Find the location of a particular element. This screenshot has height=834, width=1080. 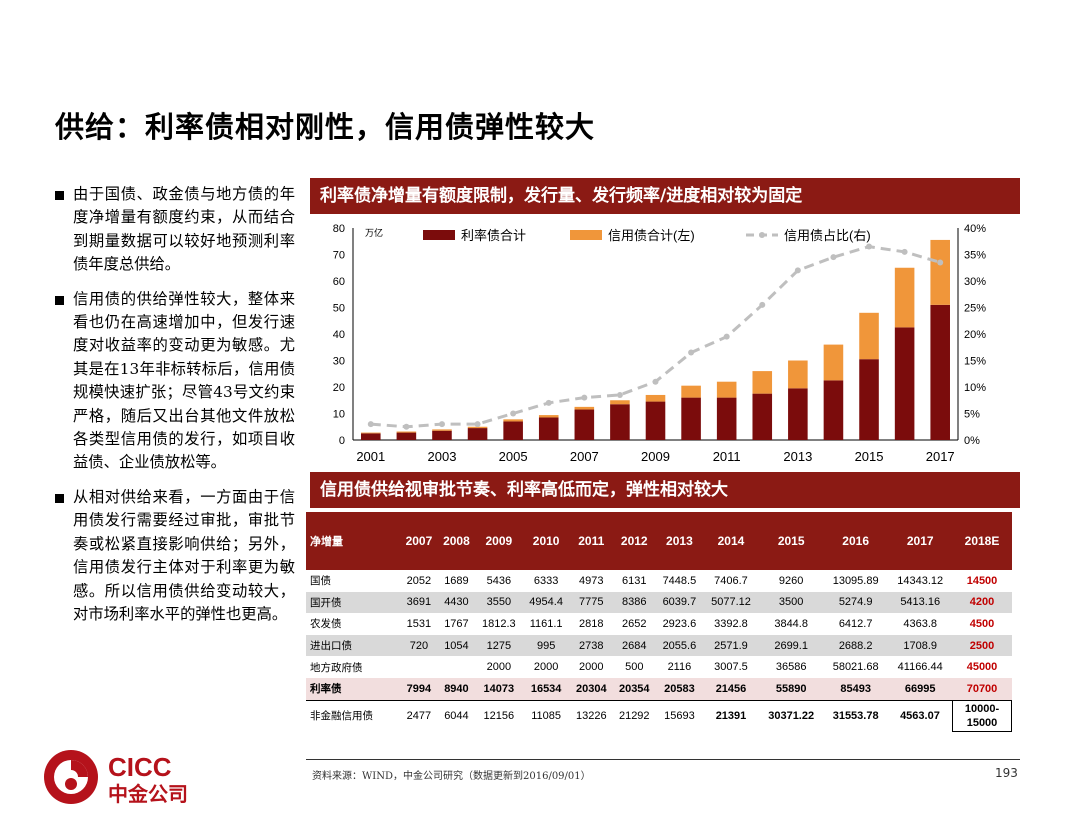

table-cell: 58021.68 is located at coordinates (855, 667).